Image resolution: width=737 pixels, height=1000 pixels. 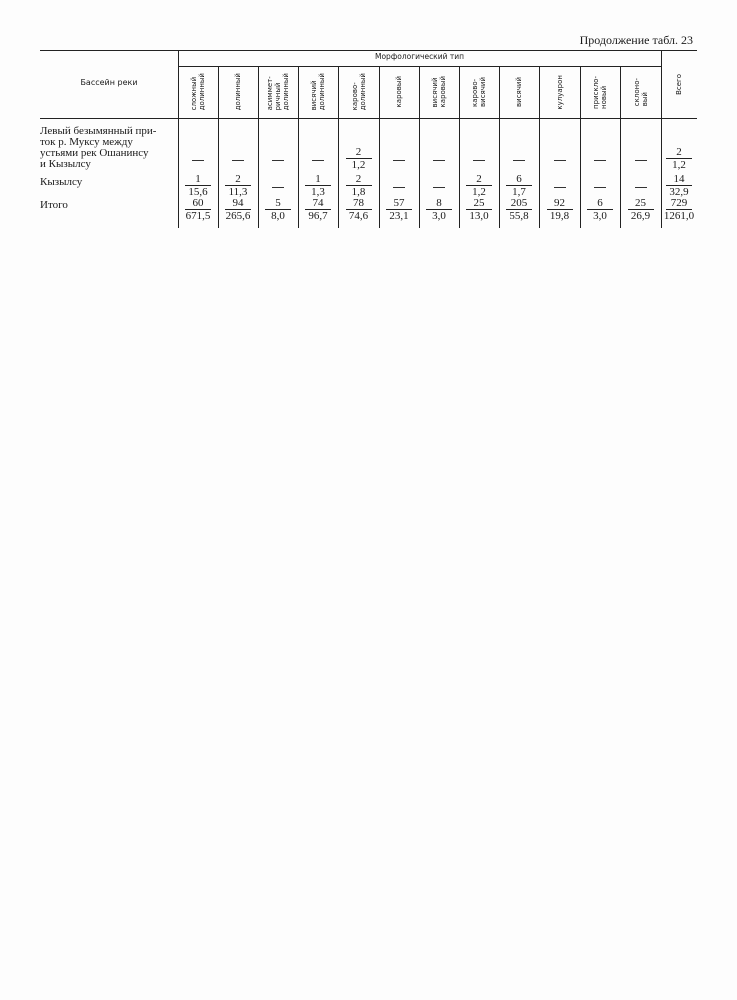 I want to click on column-header: прискло- новый, so click(x=600, y=92).